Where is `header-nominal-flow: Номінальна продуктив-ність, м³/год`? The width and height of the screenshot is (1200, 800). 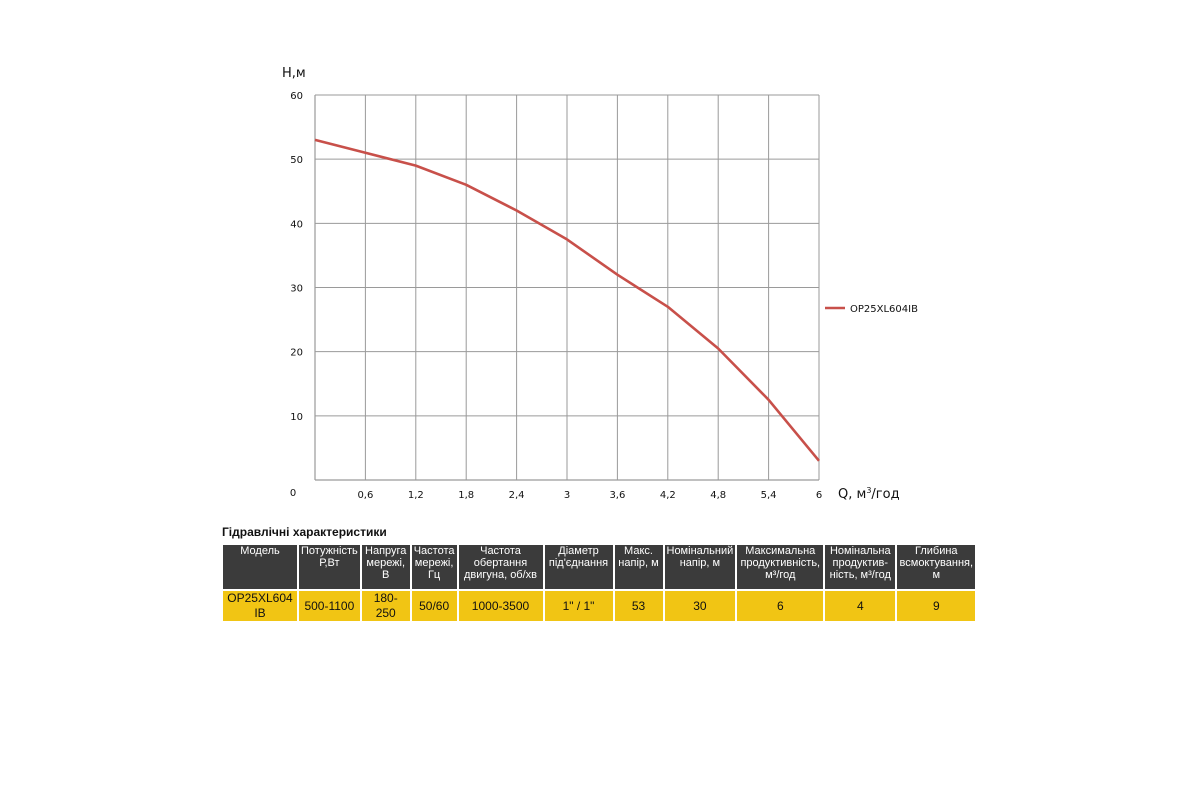
header-nominal-flow: Номінальна продуктив-ність, м³/год is located at coordinates (860, 568).